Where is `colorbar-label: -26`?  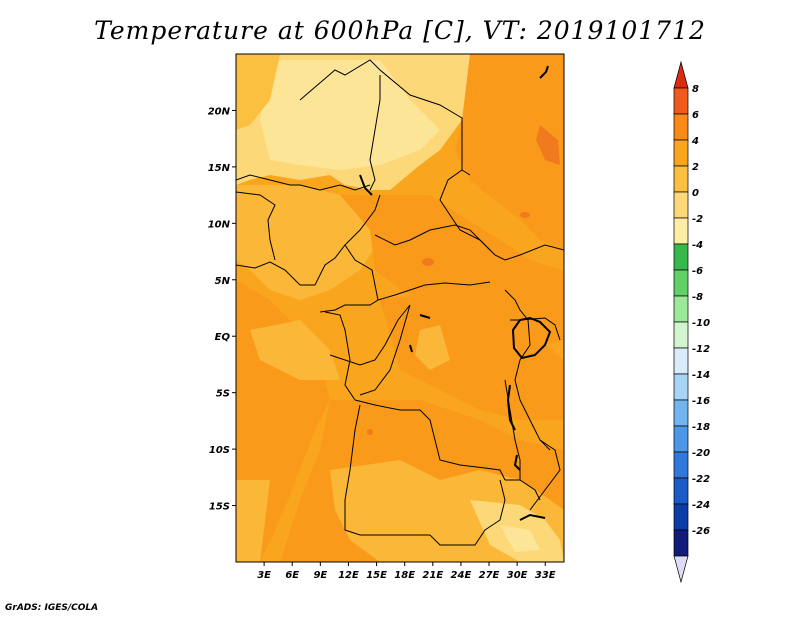 colorbar-label: -26 is located at coordinates (701, 531).